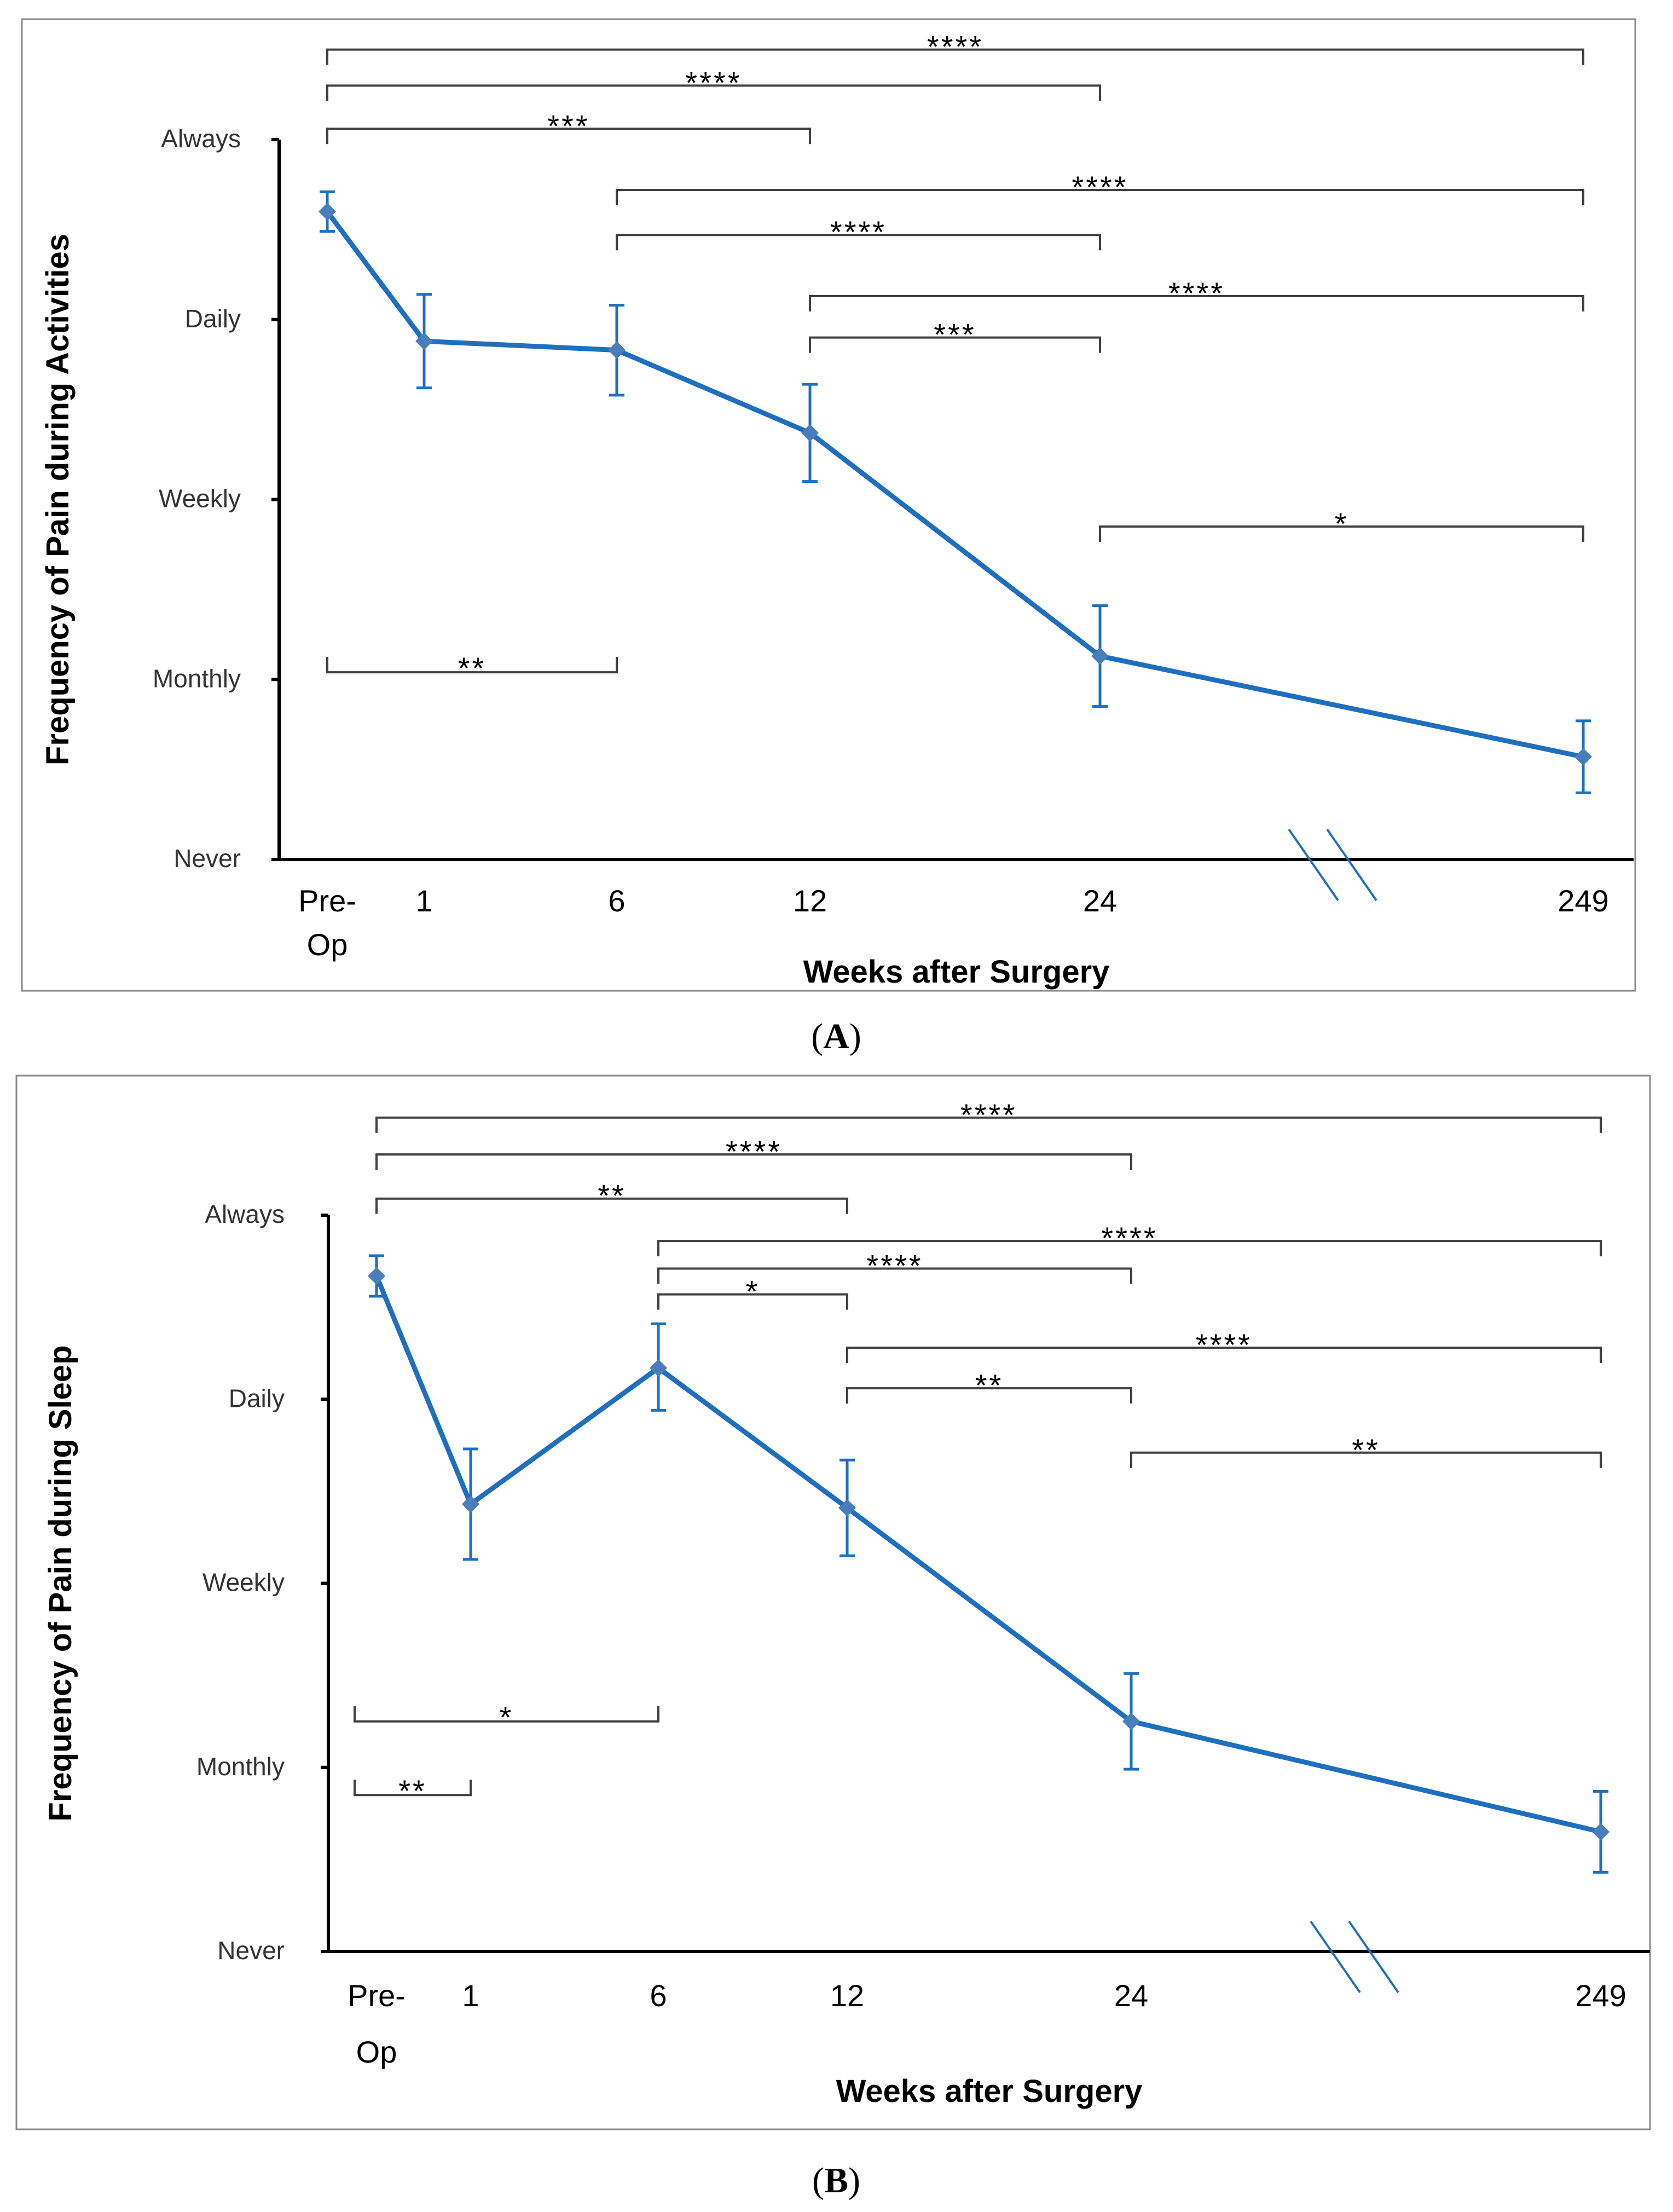 Image resolution: width=1673 pixels, height=2212 pixels. Describe the element at coordinates (847, 1995) in the screenshot. I see `panel-b-x-tick-label: 12` at that location.